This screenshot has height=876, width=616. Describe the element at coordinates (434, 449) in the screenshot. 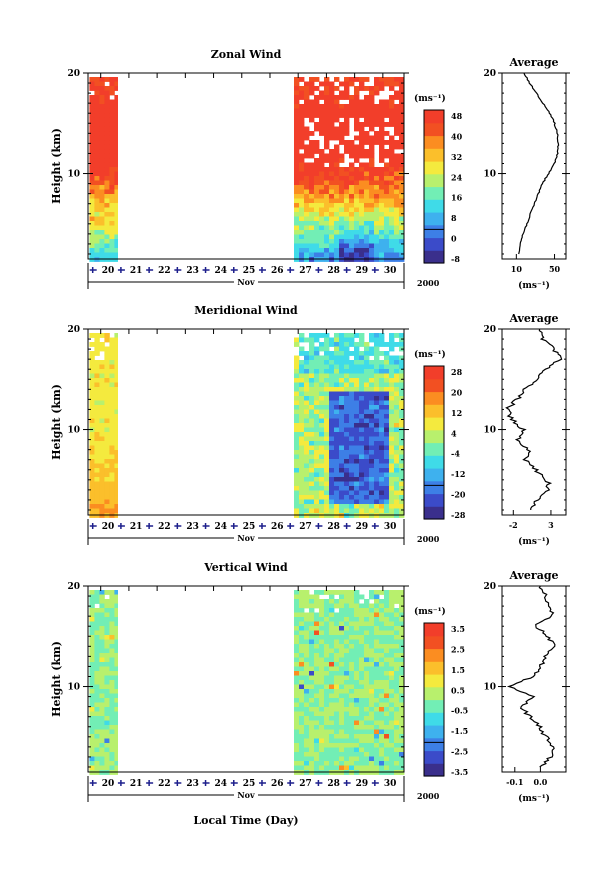

I see `colorbar-swatch` at that location.